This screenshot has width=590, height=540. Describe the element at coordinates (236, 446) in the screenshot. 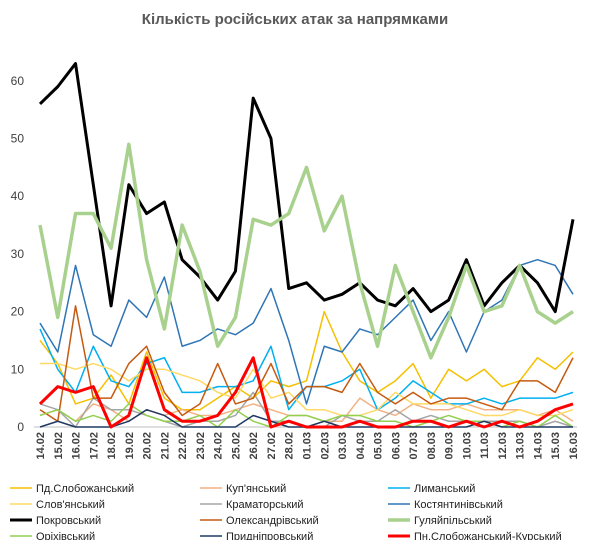

I see `x-tick-label: 25.02` at that location.